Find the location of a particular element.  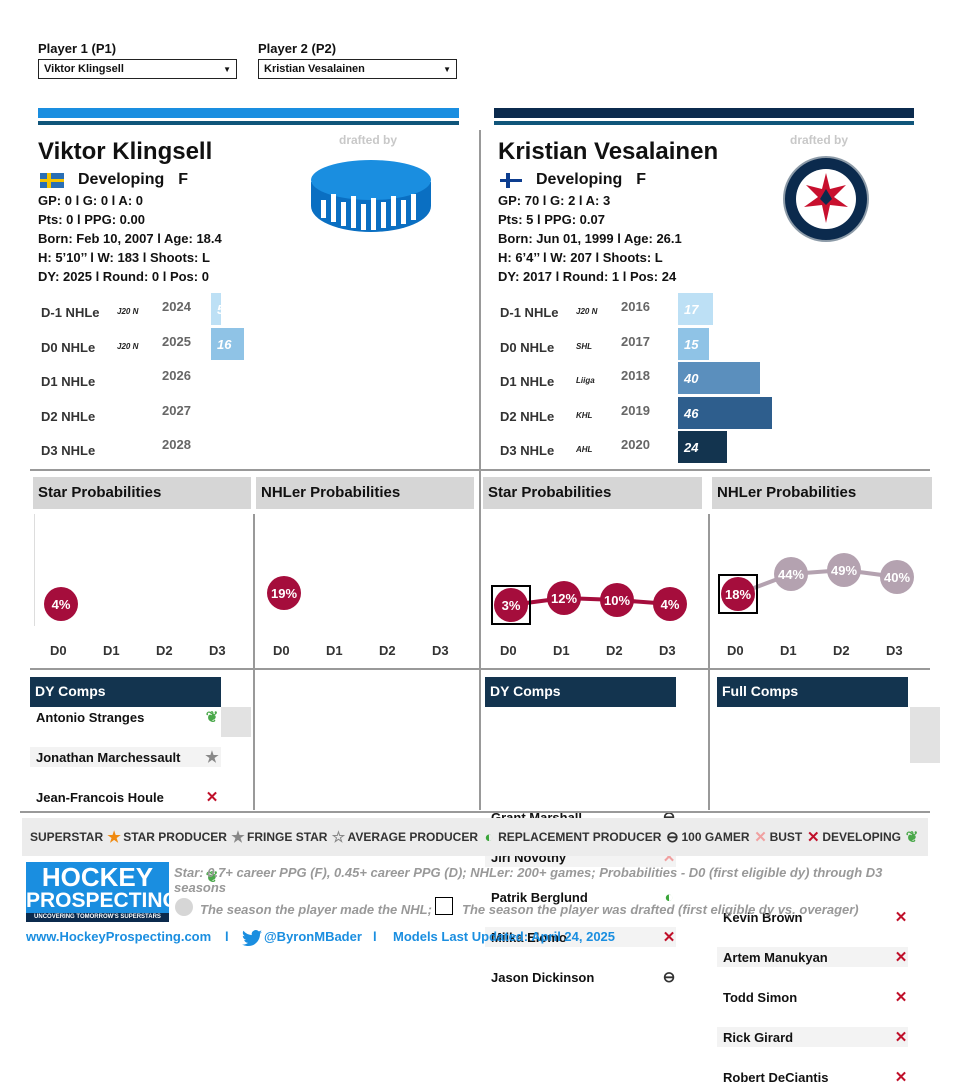

prob-bubble: 44% is located at coordinates (791, 574).